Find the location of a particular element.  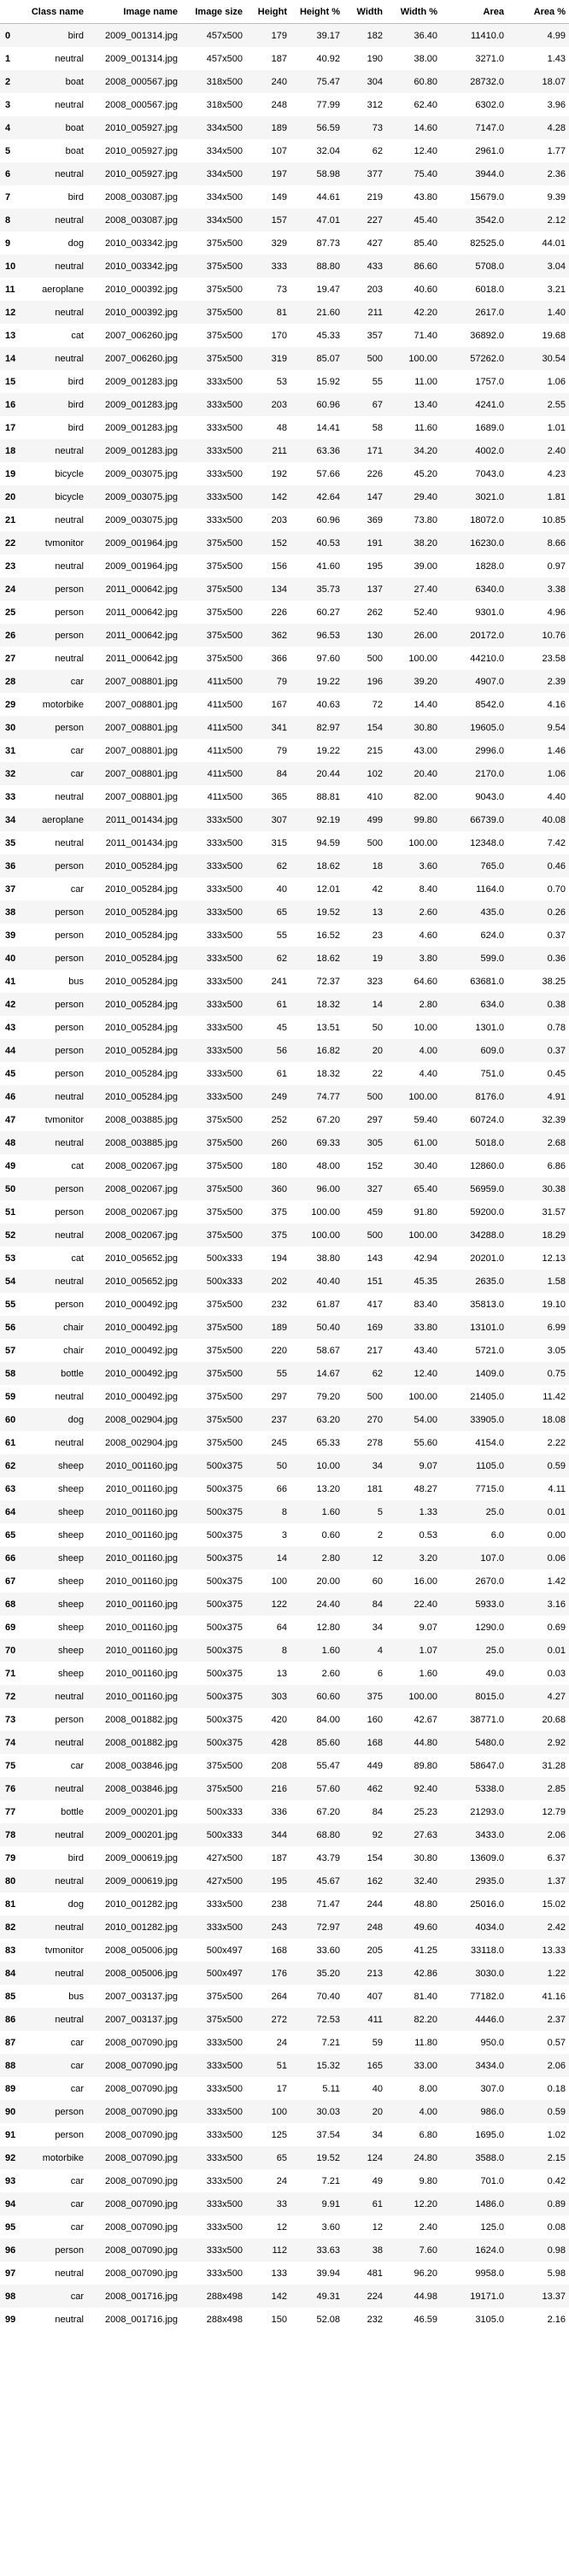

table-cell: 336 is located at coordinates (279, 1811).